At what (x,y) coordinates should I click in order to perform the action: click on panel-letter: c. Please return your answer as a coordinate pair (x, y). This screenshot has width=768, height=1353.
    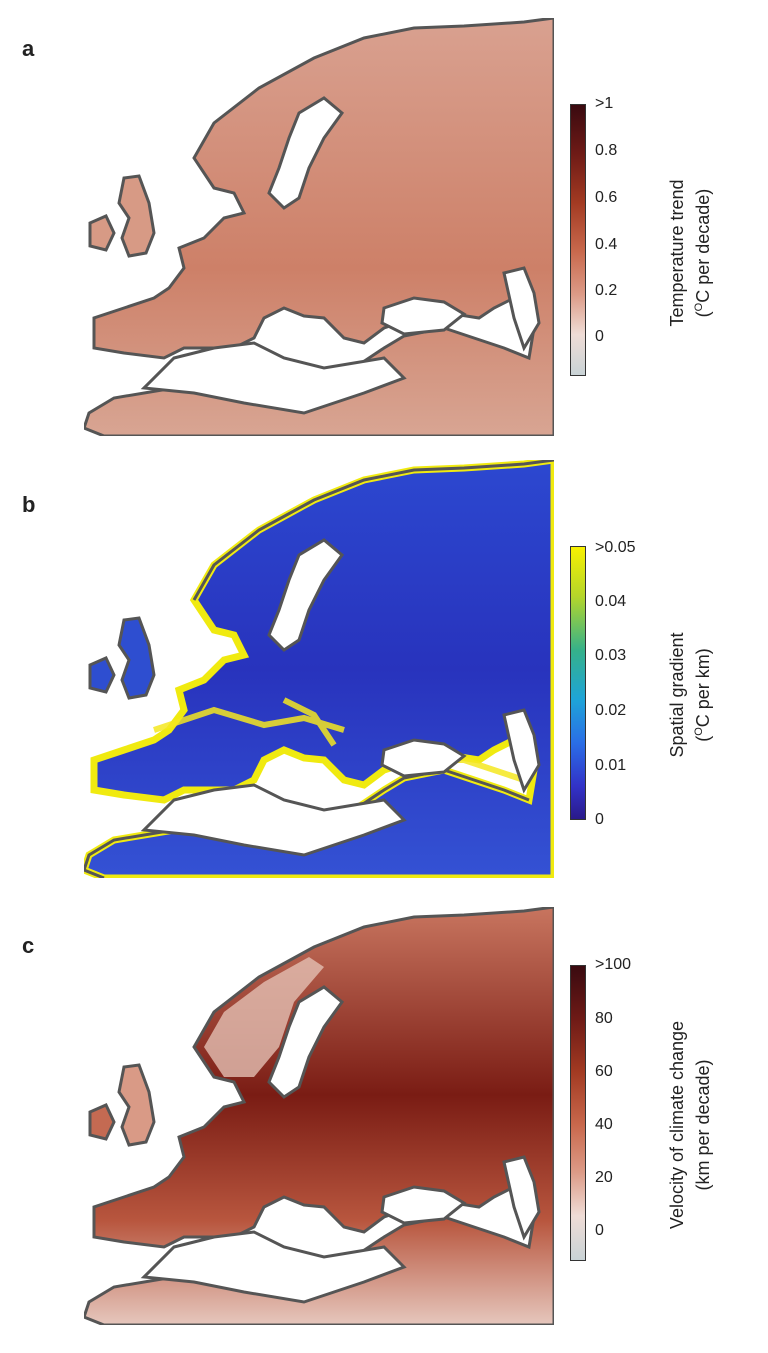
    Looking at the image, I should click on (28, 945).